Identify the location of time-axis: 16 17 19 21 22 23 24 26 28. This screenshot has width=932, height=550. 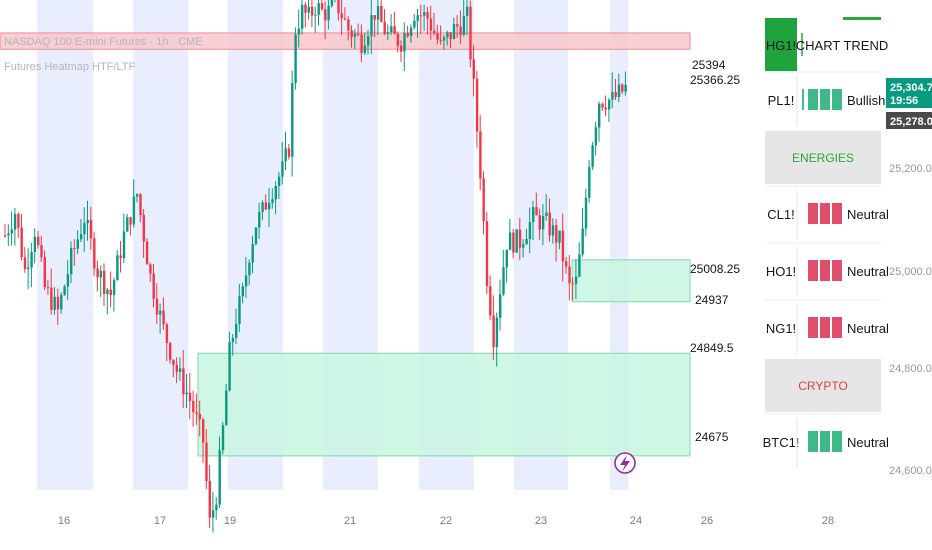
(446, 521).